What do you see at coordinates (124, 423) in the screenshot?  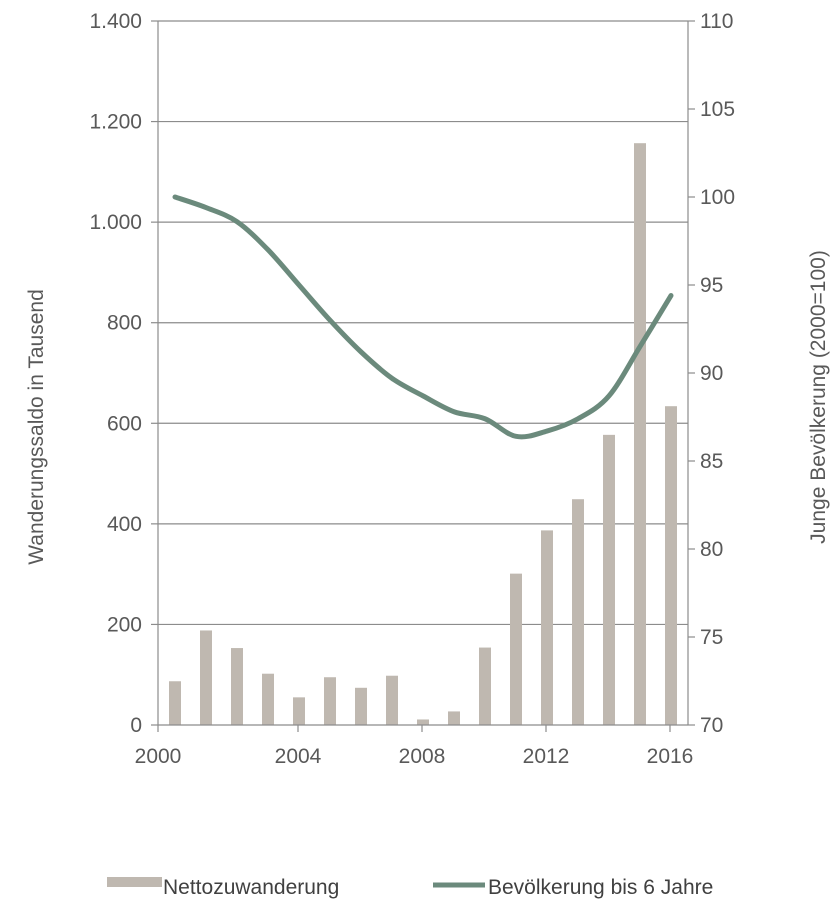 I see `y-tick-label: 600` at bounding box center [124, 423].